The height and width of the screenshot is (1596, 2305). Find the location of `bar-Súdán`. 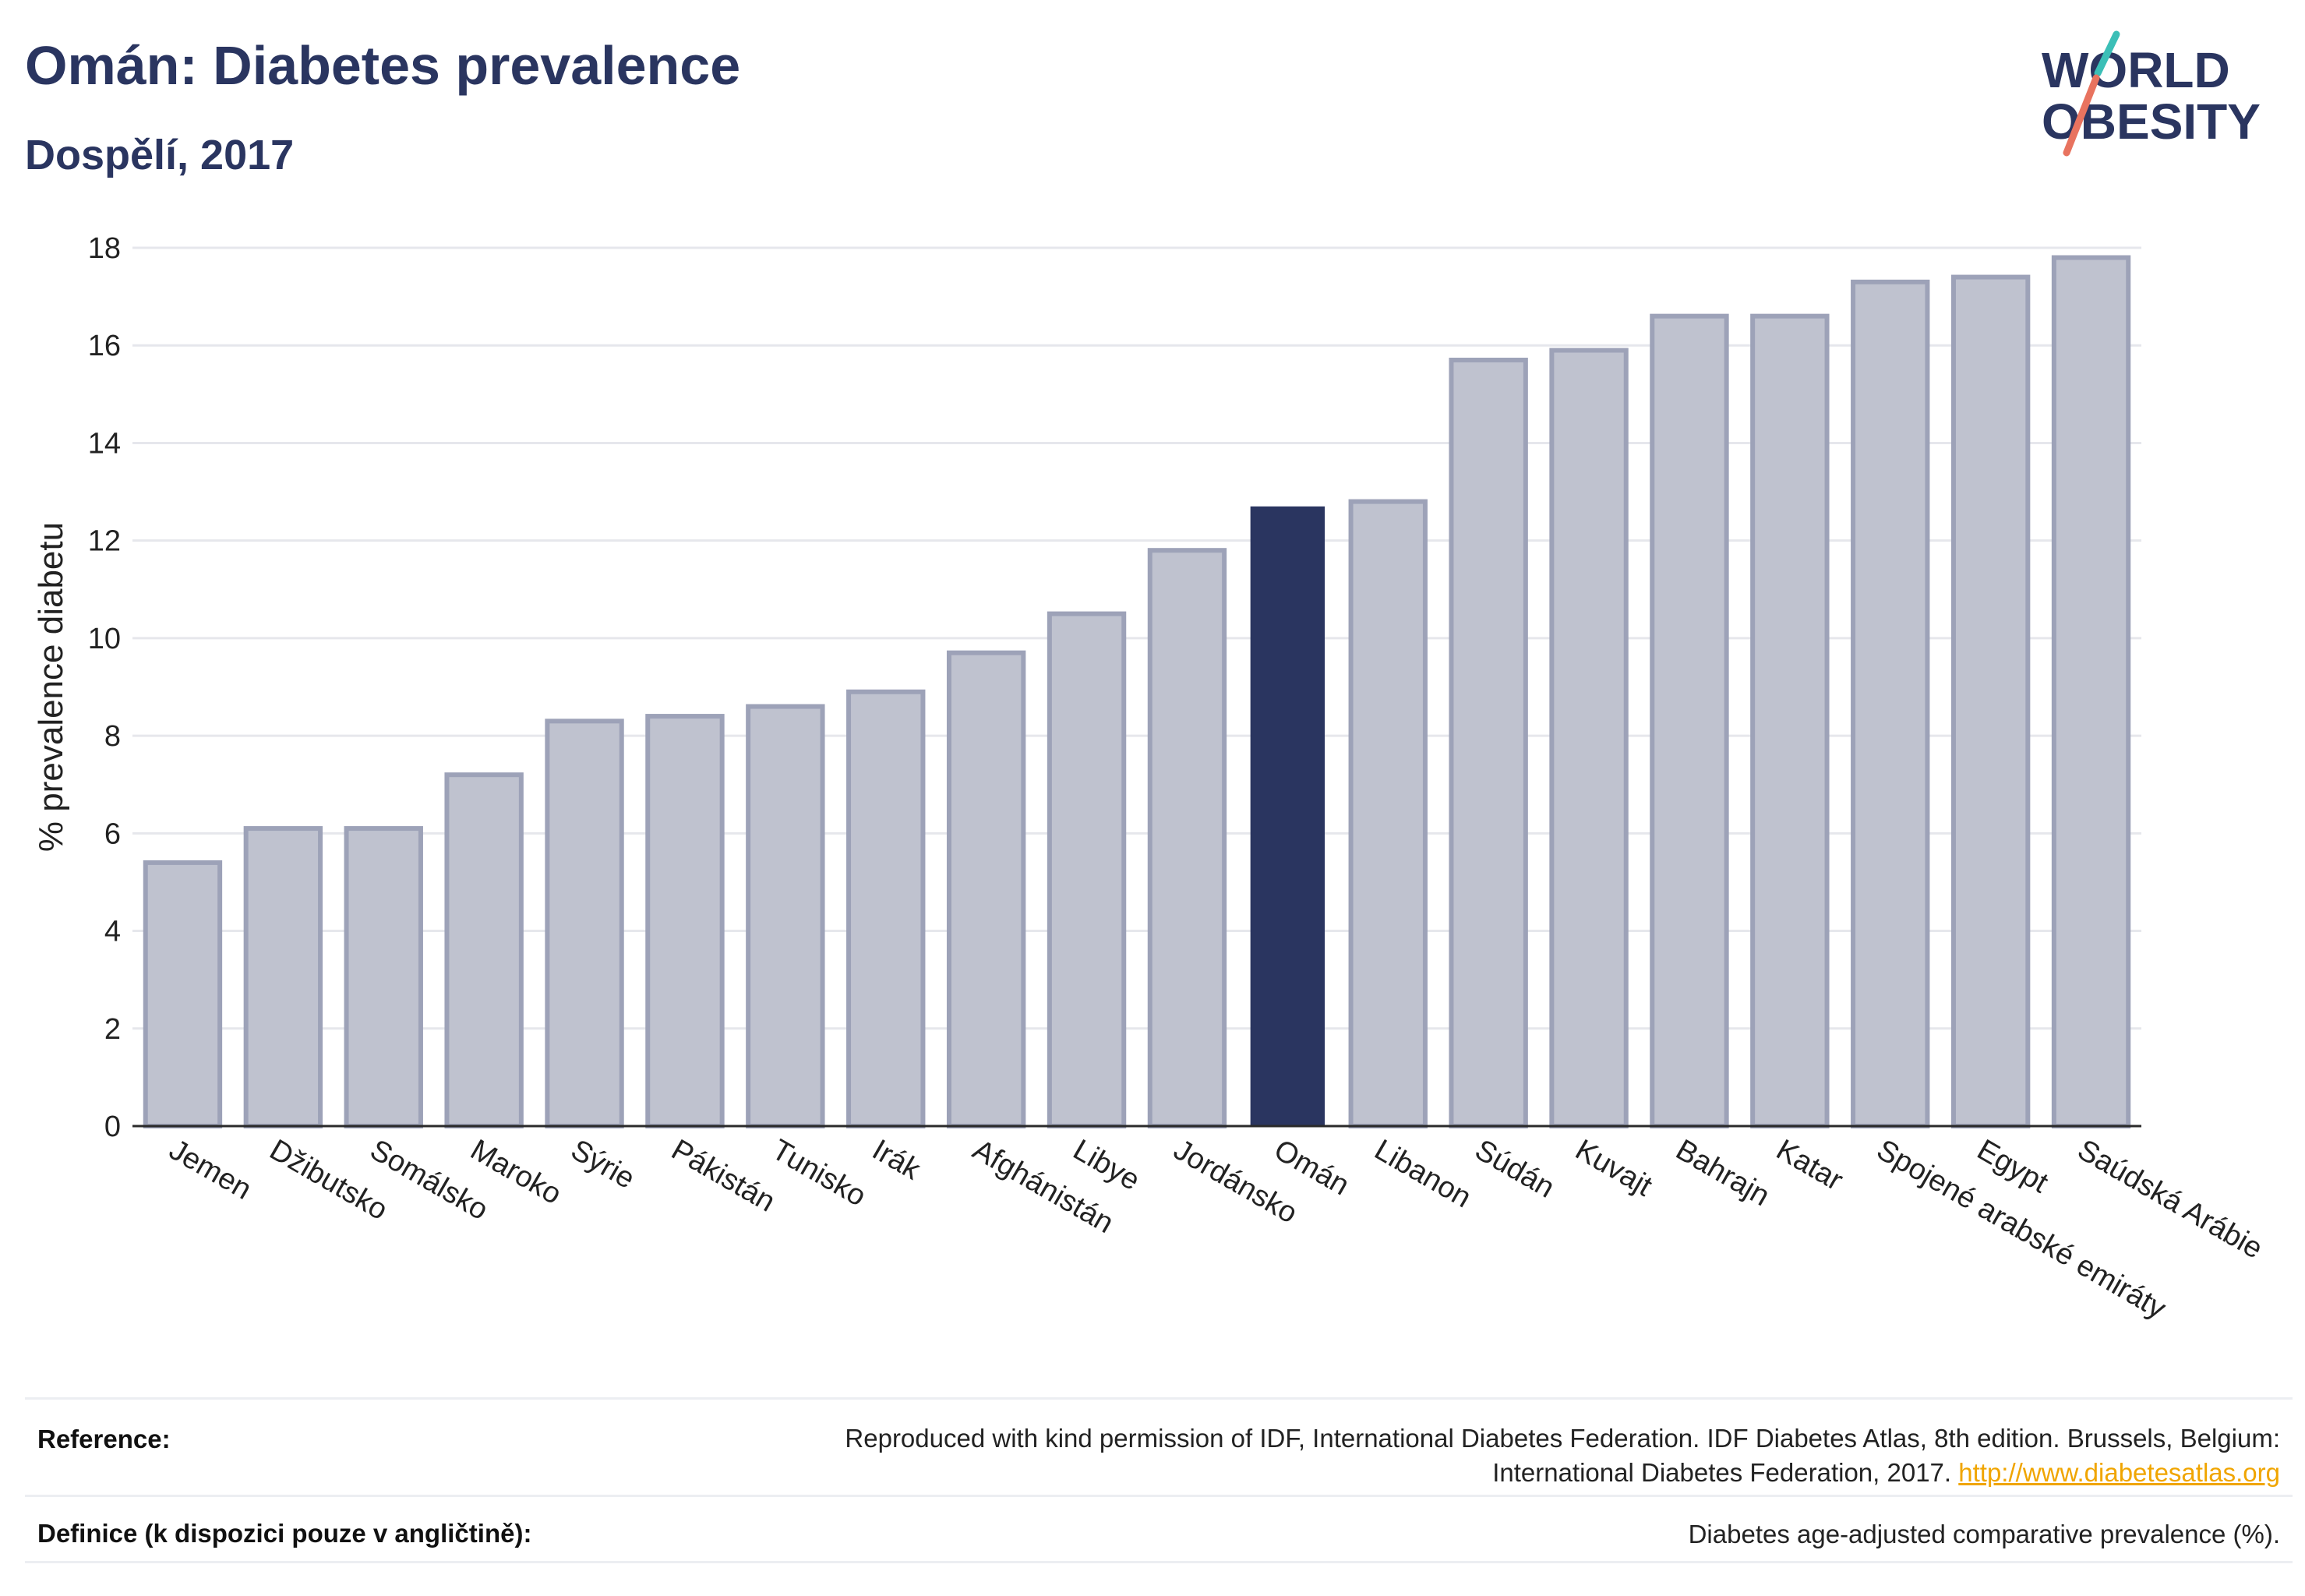

bar-Súdán is located at coordinates (1488, 743).